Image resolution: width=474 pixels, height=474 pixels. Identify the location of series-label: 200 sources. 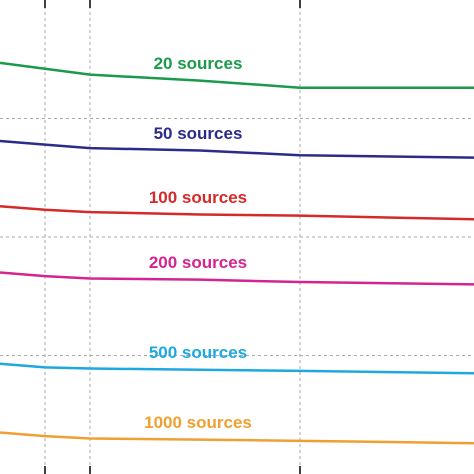
(198, 262).